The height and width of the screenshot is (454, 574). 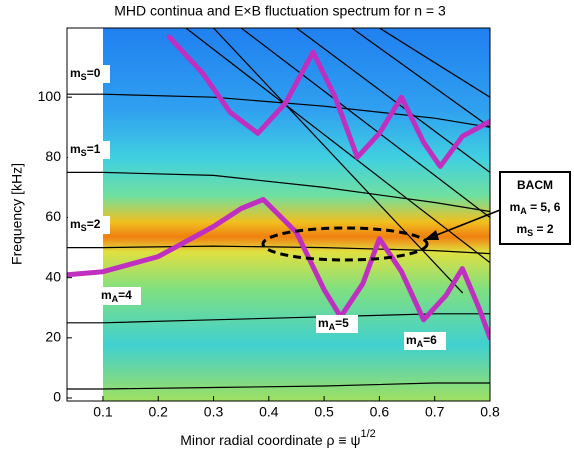 What do you see at coordinates (270, 440) in the screenshot?
I see `x-label-text: Minor radial coordinate ρ ≡ ψ` at bounding box center [270, 440].